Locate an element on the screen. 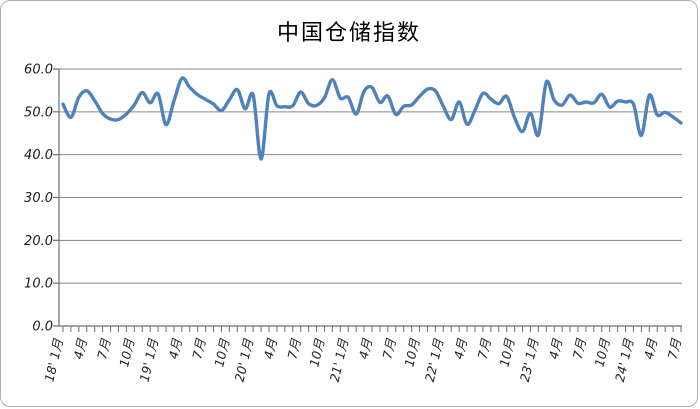 This screenshot has width=700, height=409. x-axis-label: 20' 1月 is located at coordinates (244, 360).